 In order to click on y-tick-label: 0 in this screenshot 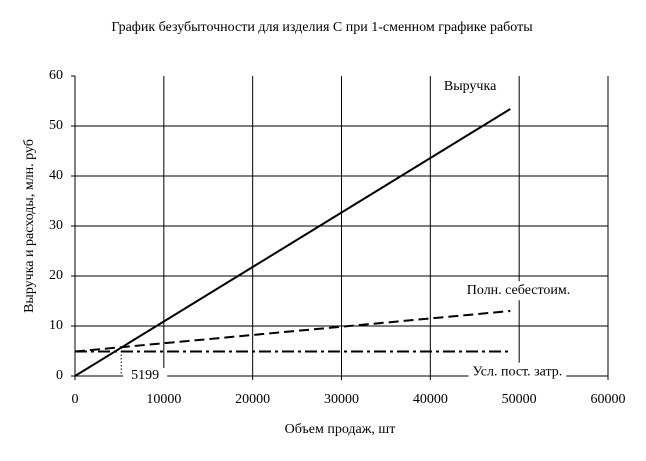, I will do `click(59, 375)`.